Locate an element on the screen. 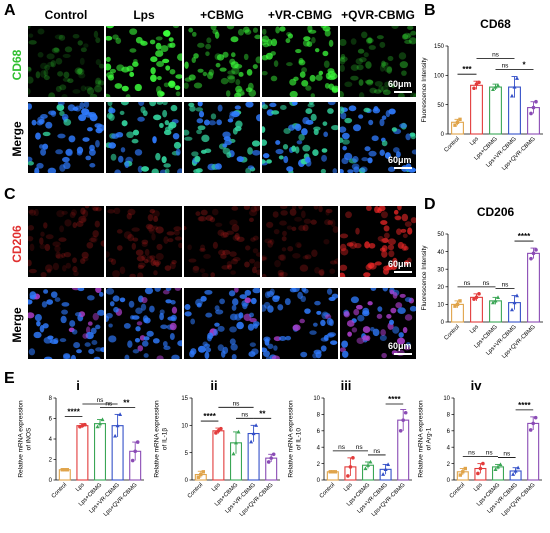 The image size is (550, 533). panel-letter-c: C is located at coordinates (10, 194).